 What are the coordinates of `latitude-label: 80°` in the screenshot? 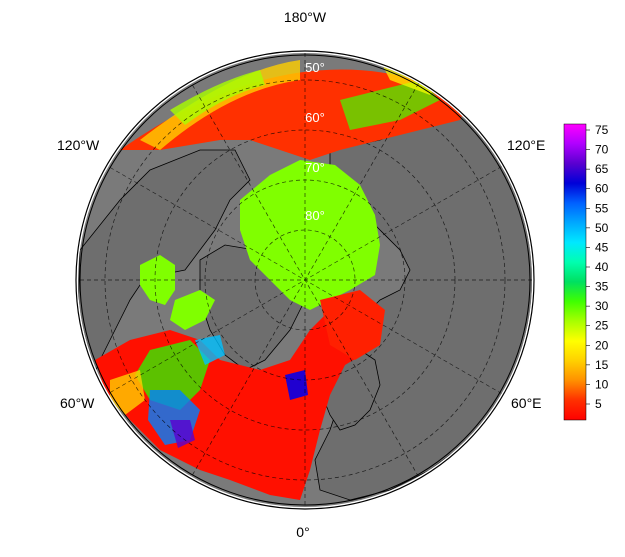 It's located at (315, 215).